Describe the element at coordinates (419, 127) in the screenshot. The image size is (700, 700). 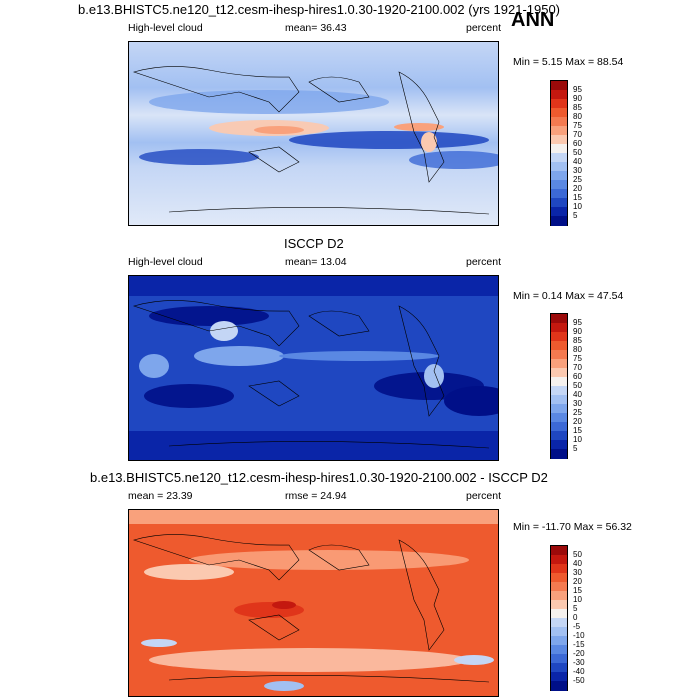
I see `p1-itcz` at that location.